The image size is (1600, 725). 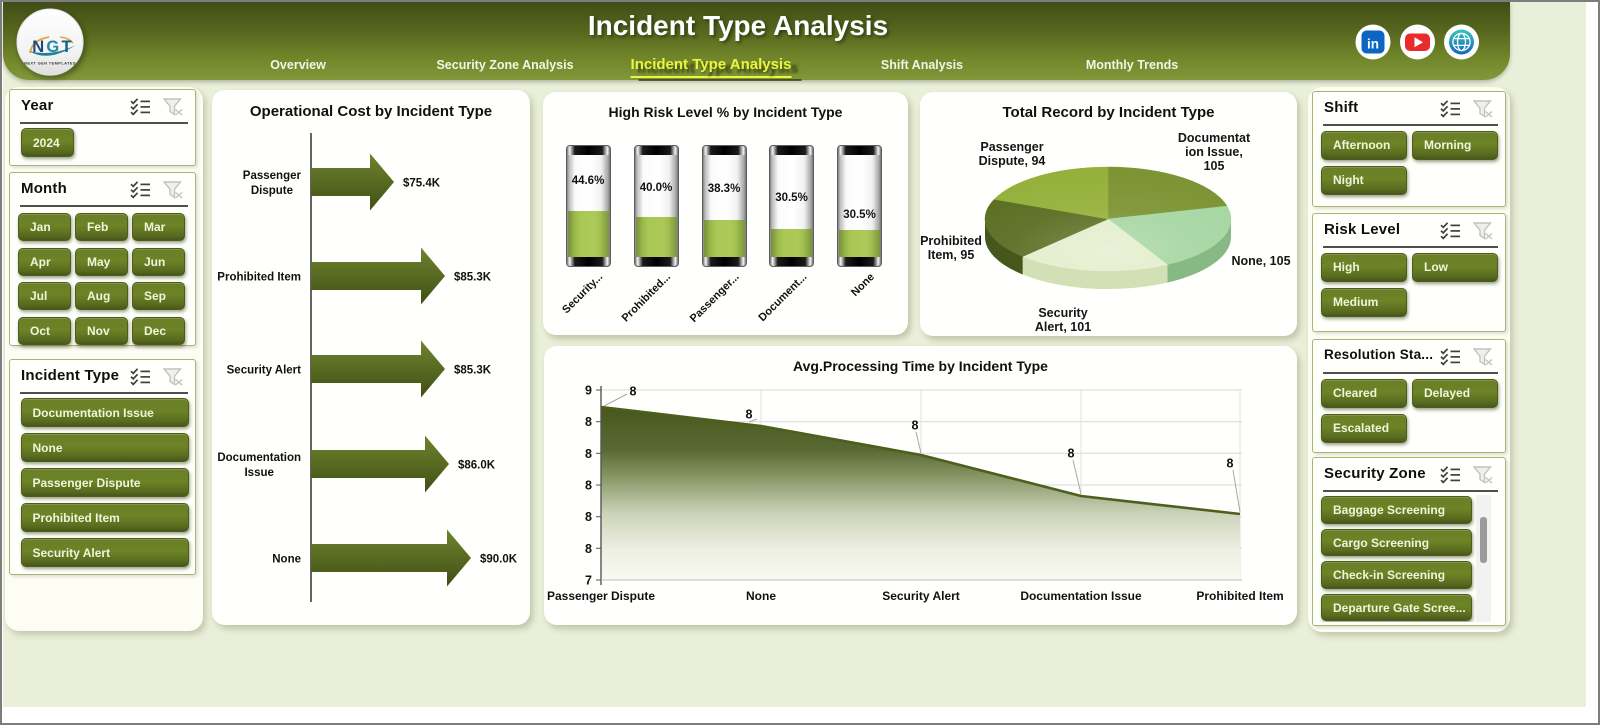 I want to click on svg-text: NGT, so click(x=52, y=47).